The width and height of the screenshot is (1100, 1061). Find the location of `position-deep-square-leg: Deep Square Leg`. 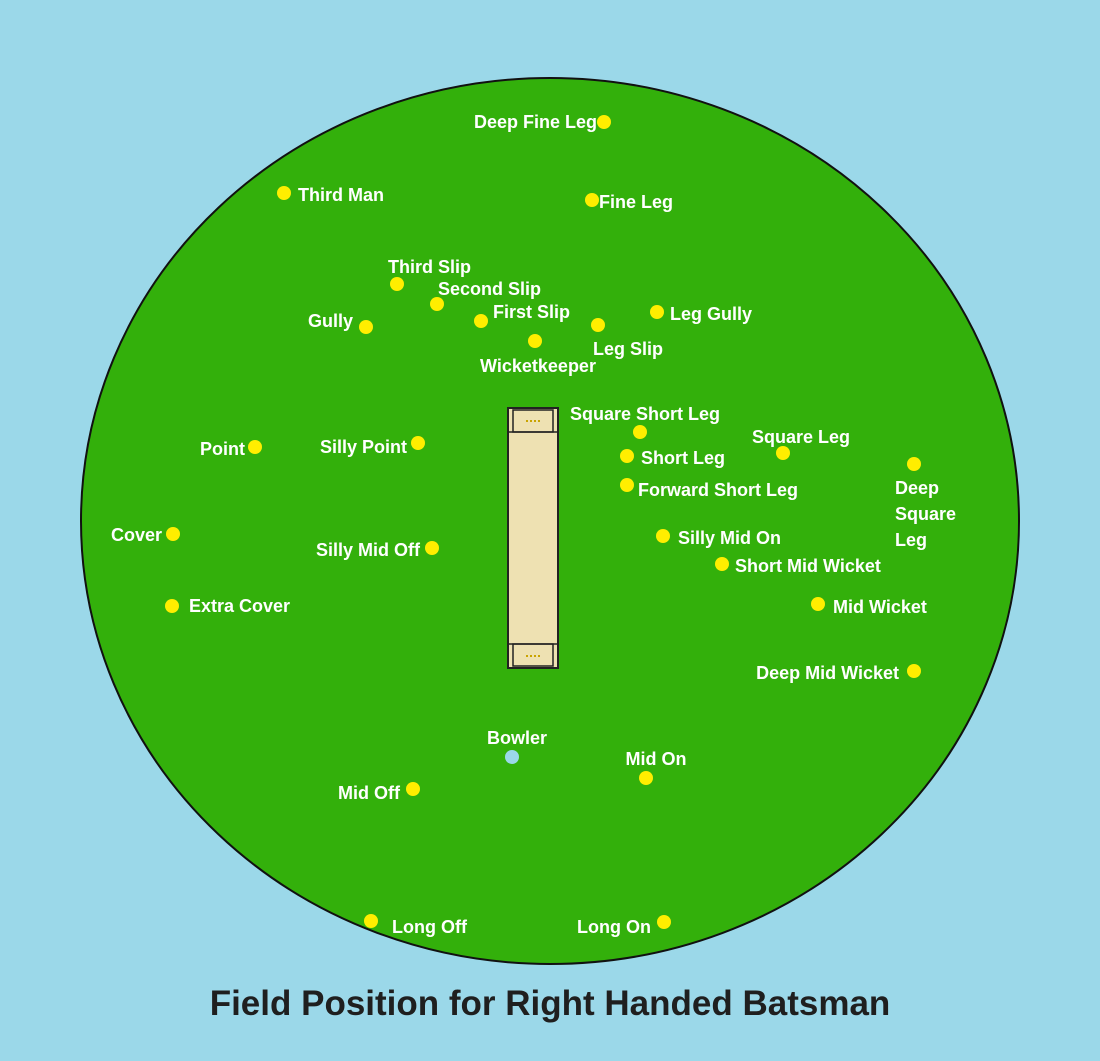

position-deep-square-leg: Deep Square Leg is located at coordinates (925, 503).